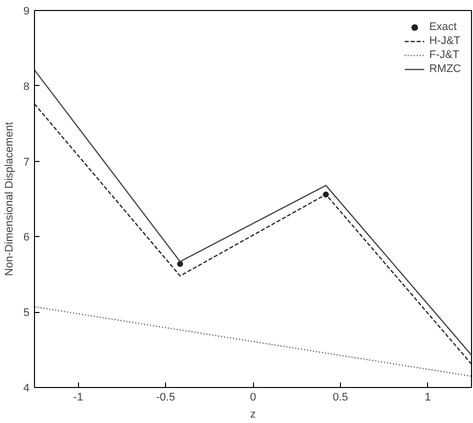 This screenshot has width=473, height=423. I want to click on y-tick-label: 7, so click(26, 162).